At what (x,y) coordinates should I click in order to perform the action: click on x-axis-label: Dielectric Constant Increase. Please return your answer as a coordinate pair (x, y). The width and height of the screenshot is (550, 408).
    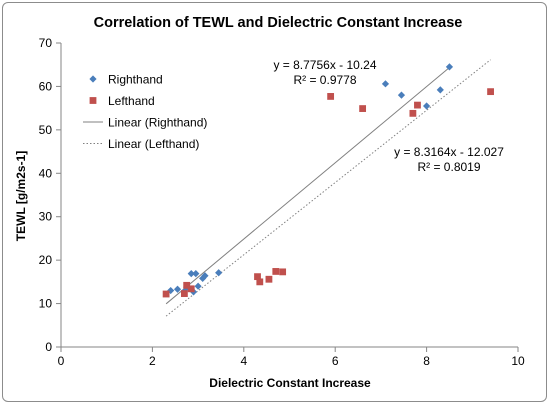
    Looking at the image, I should click on (290, 383).